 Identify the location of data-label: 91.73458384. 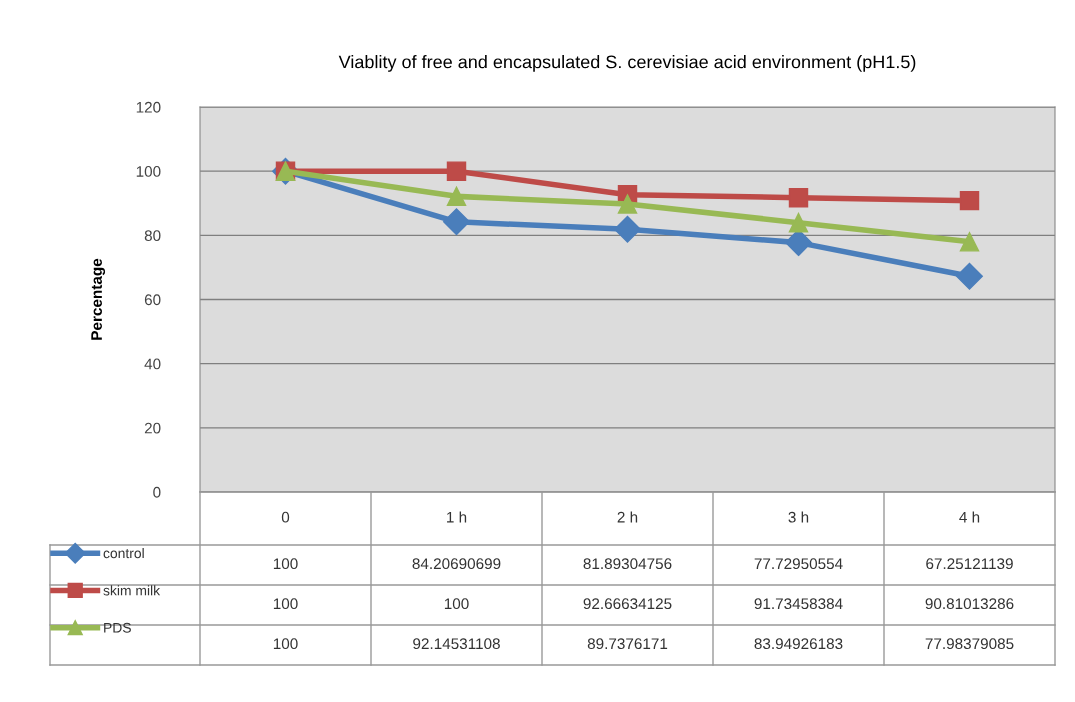
(798, 604).